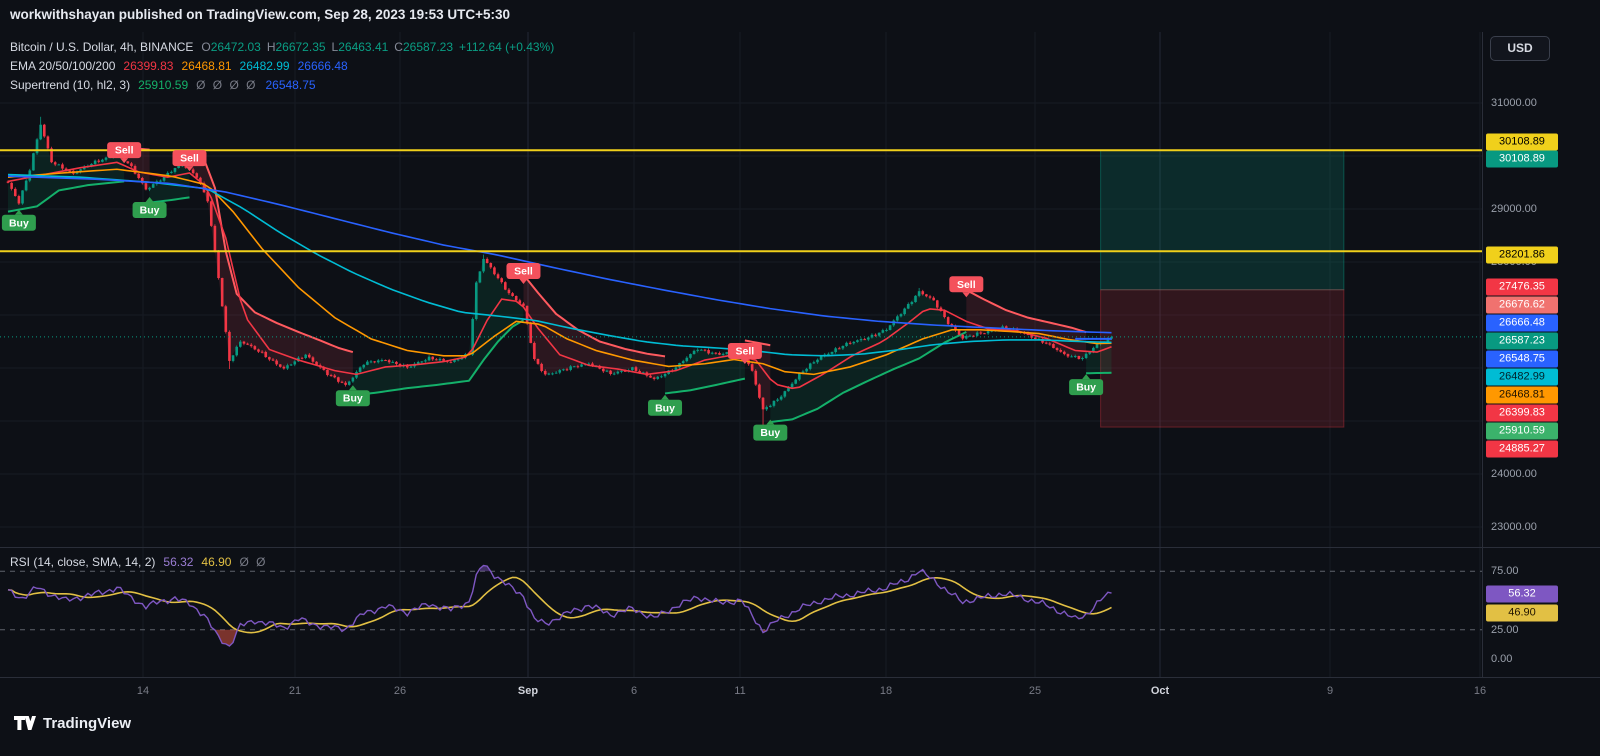 This screenshot has width=1600, height=756. I want to click on price-axis-label: 29000.00, so click(1514, 209).